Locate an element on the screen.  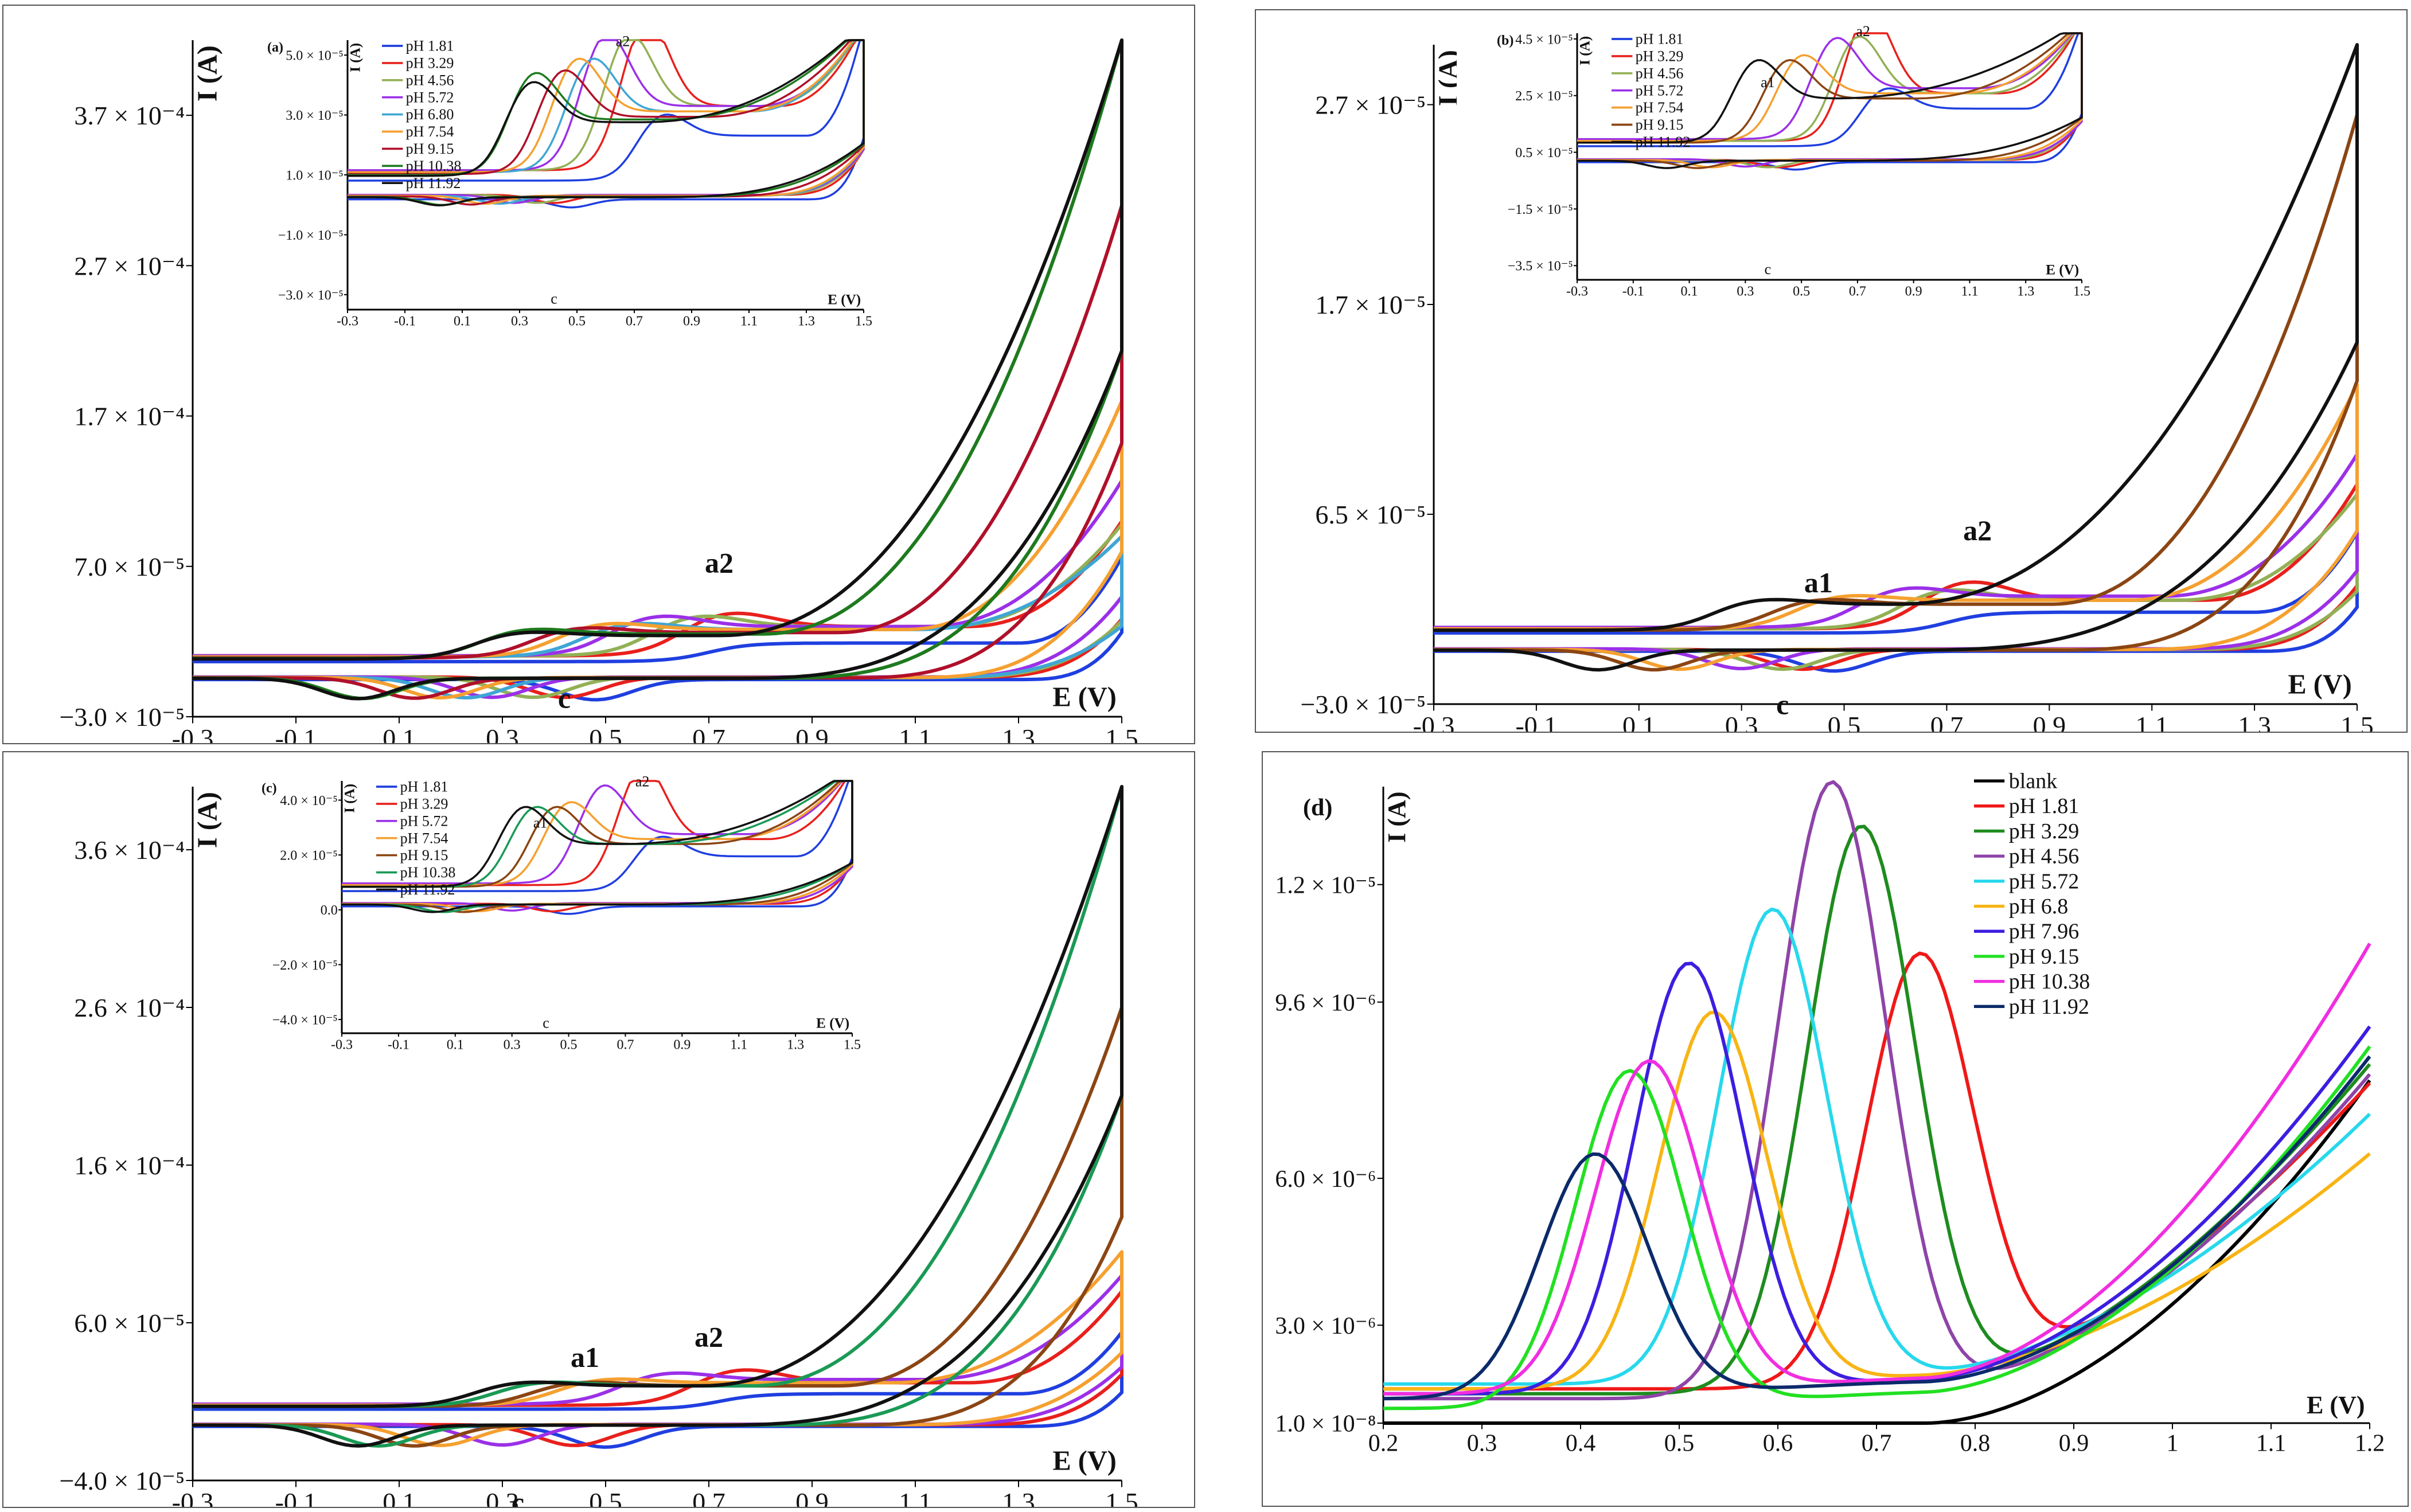
inset-y-tick-label: 3.0 × 10⁻⁵ is located at coordinates (315, 115).